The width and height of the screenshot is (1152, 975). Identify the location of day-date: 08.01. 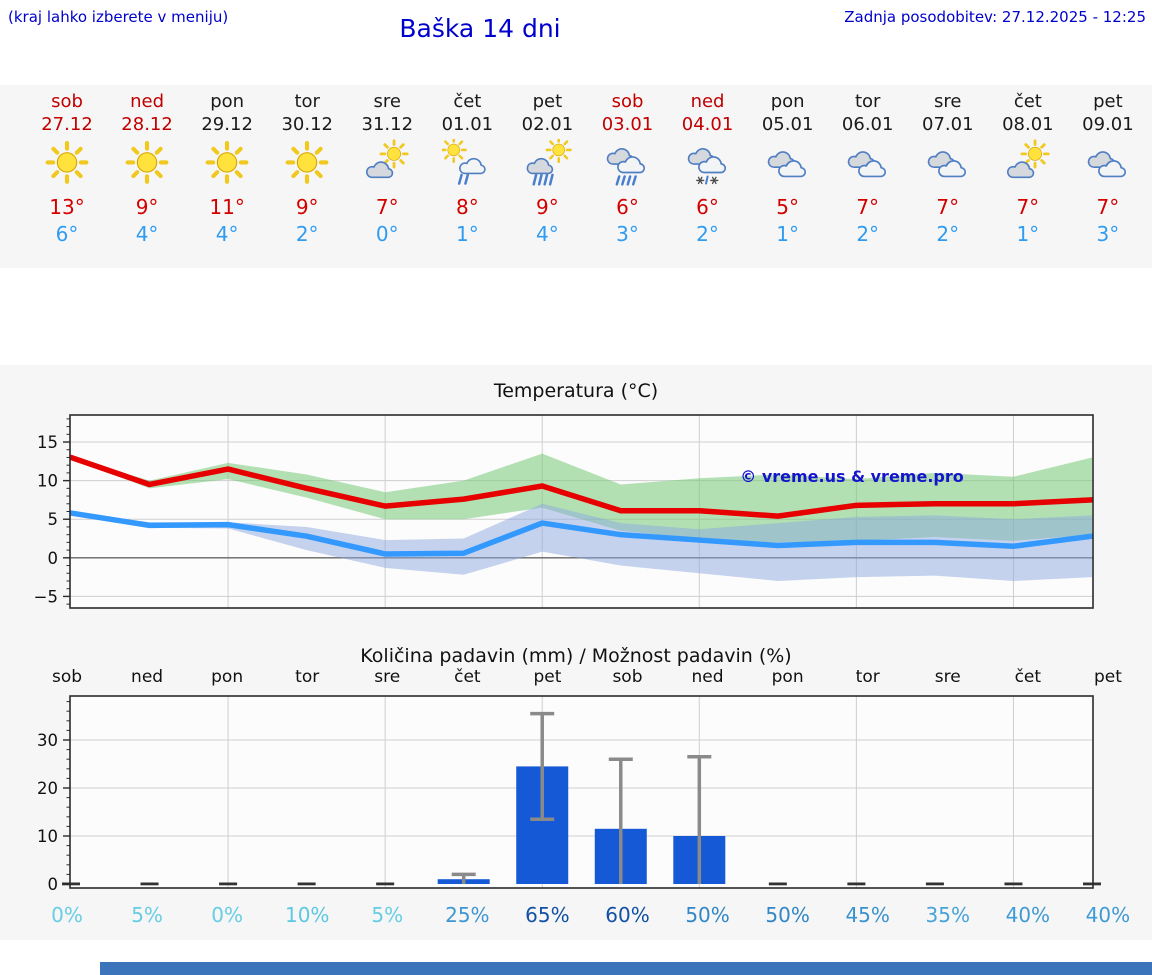
(1028, 124).